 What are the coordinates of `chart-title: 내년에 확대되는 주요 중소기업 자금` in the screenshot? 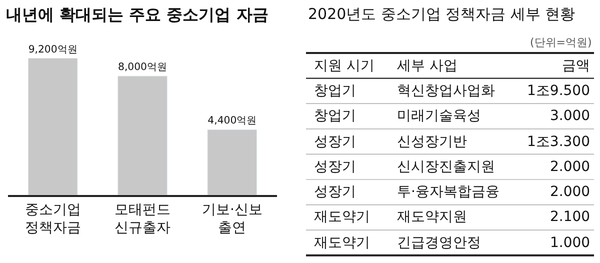 It's located at (137, 14).